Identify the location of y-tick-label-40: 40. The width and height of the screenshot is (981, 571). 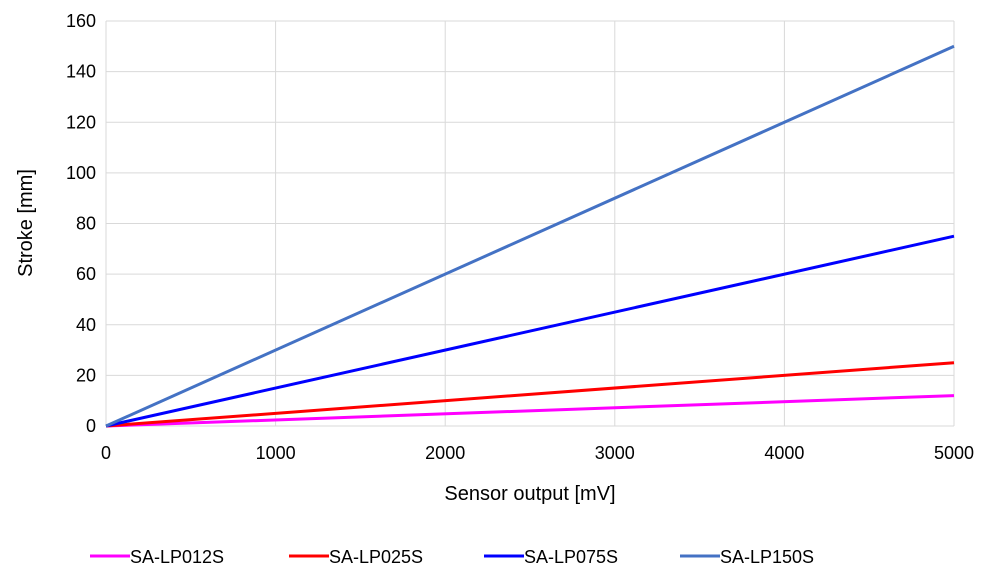
(86, 325).